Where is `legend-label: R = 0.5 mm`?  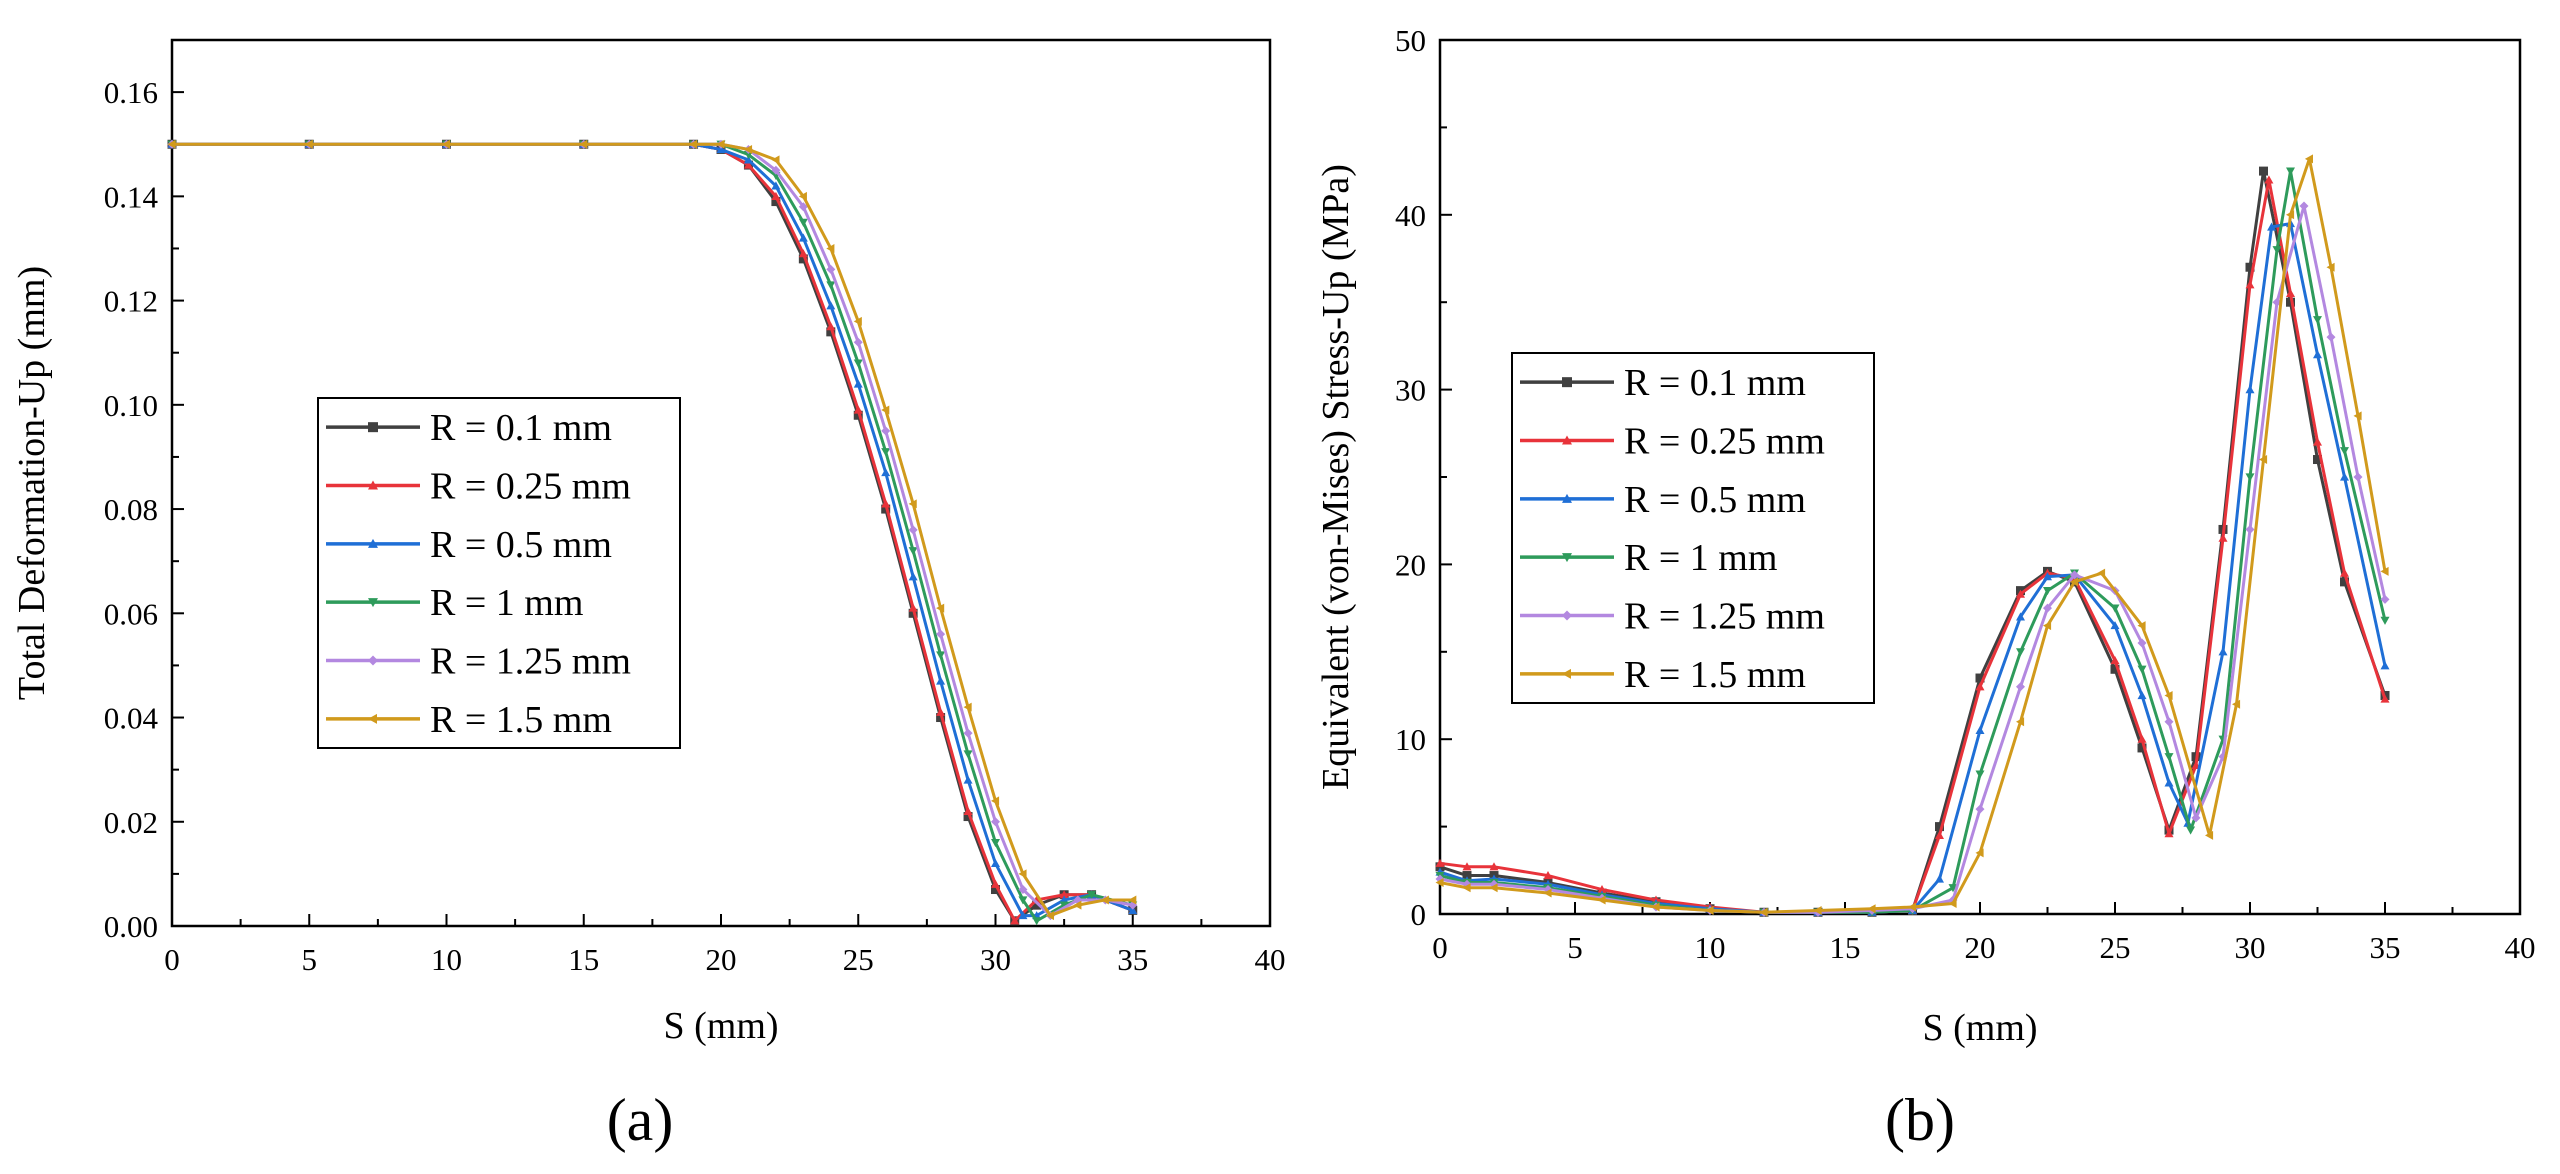
legend-label: R = 0.5 mm is located at coordinates (521, 545).